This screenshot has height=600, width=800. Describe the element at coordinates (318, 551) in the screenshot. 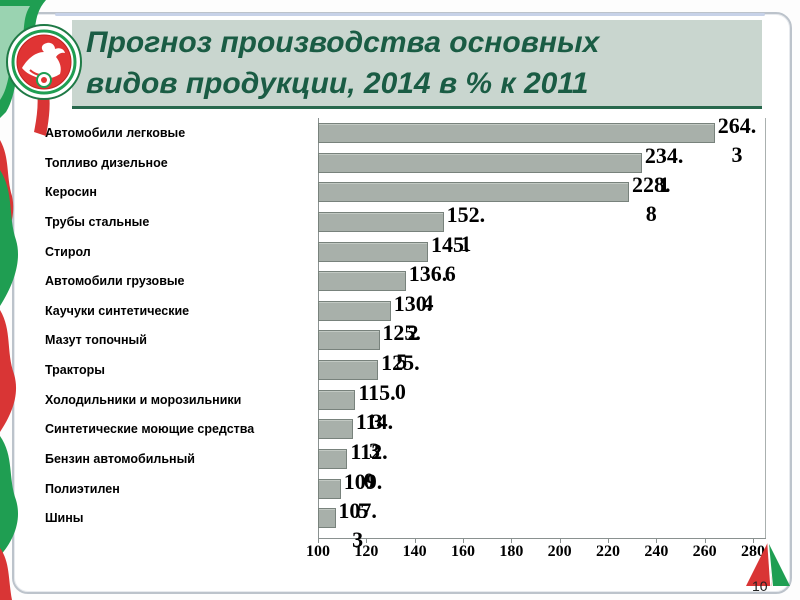

I see `x-axis-tick-label: 100` at that location.